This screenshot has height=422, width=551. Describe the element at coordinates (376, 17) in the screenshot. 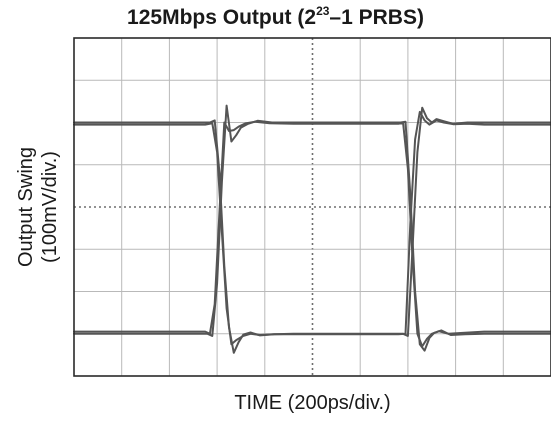

I see `chart-title-suffix: –1 PRBS)` at that location.